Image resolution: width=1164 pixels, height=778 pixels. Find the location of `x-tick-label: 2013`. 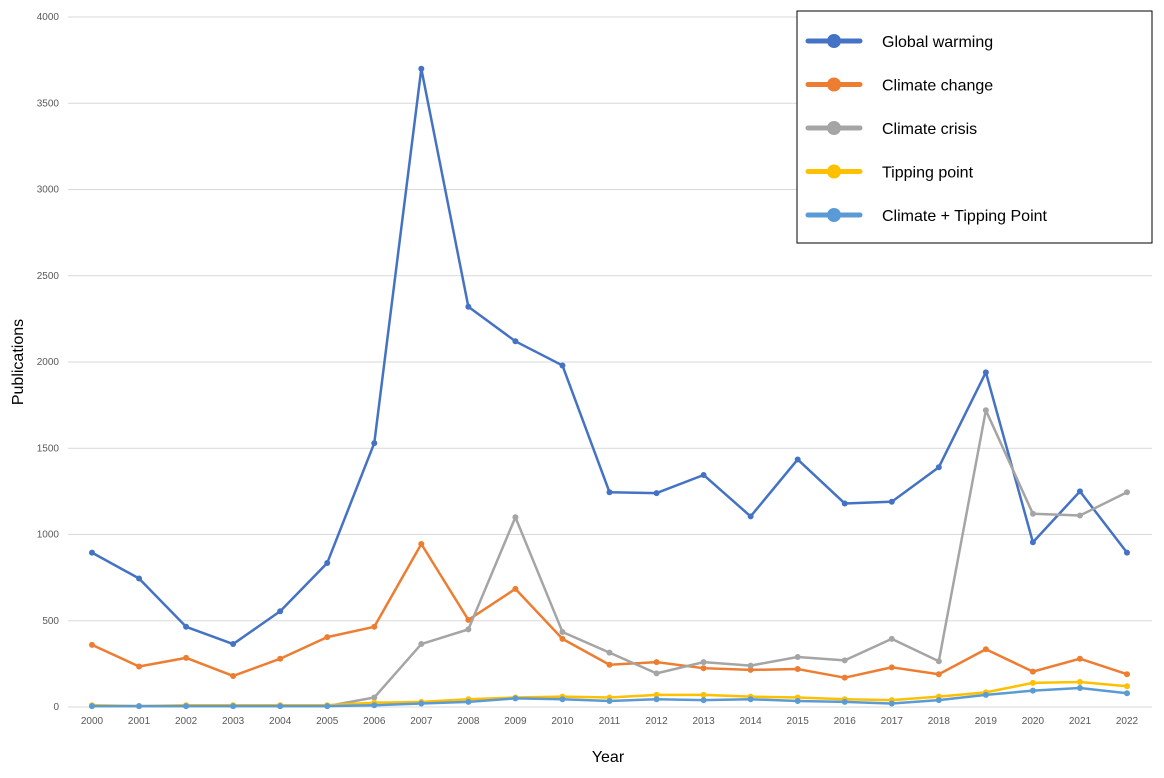

x-tick-label: 2013 is located at coordinates (703, 721).